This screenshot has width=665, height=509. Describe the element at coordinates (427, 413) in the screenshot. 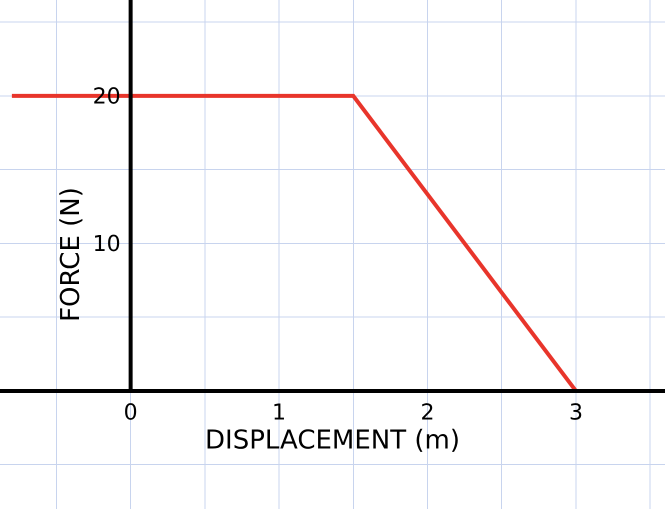

I see `x-tick-label: 2` at that location.